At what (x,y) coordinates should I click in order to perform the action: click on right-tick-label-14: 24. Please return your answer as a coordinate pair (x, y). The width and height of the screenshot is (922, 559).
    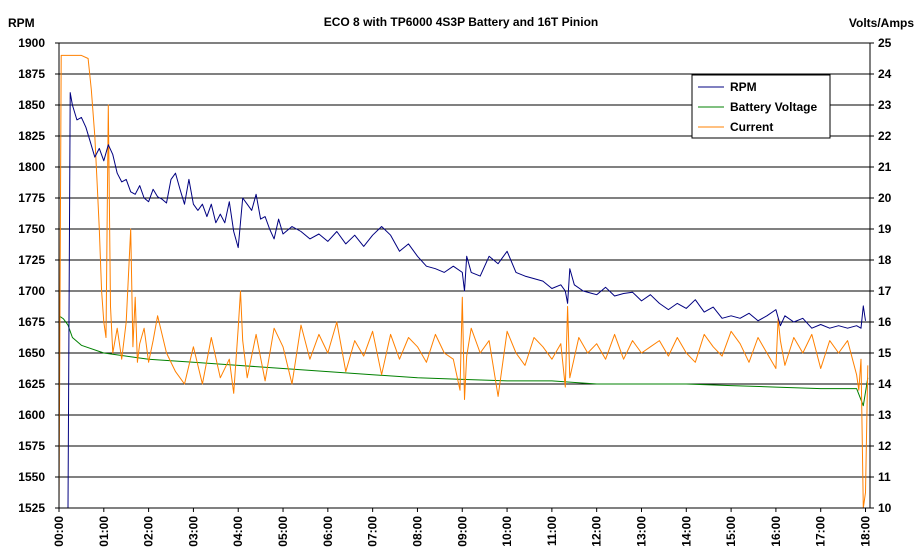
    Looking at the image, I should click on (885, 74).